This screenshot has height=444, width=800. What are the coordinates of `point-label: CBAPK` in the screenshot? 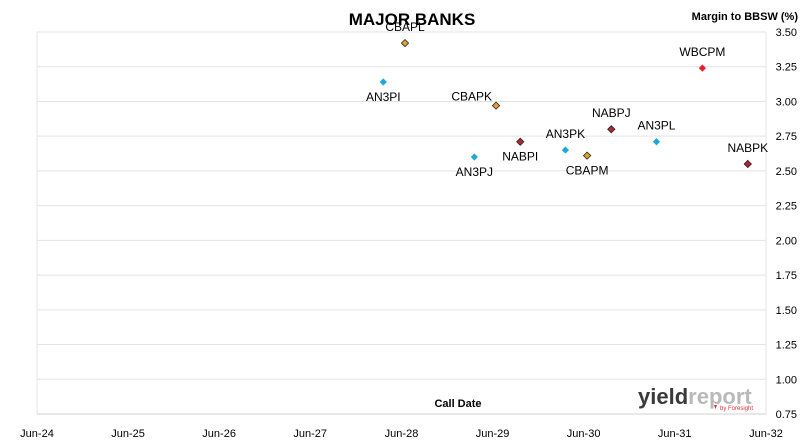 It's located at (471, 97).